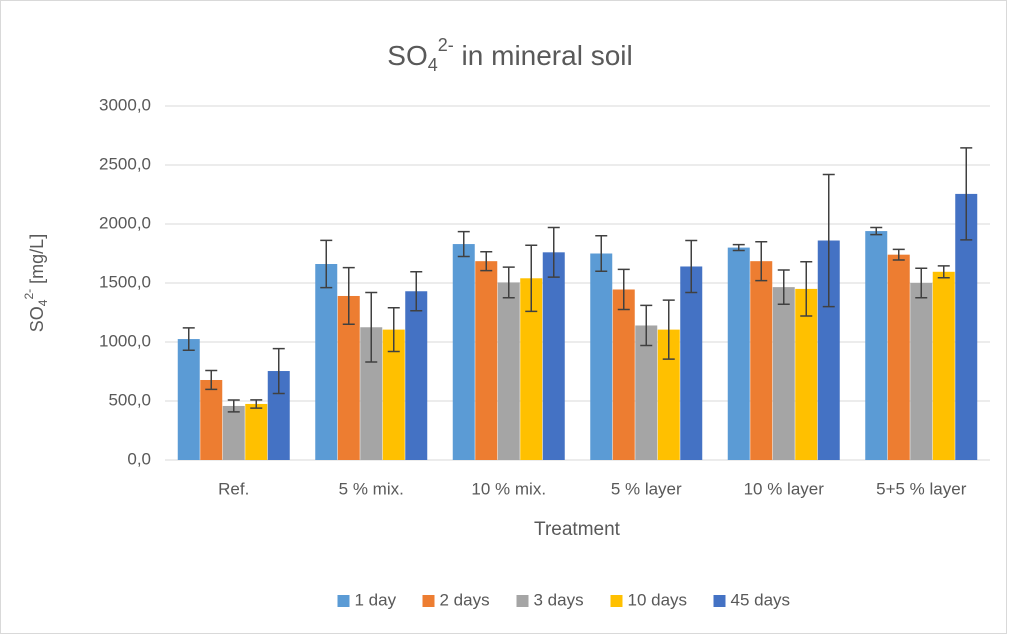 This screenshot has height=635, width=1009. Describe the element at coordinates (646, 488) in the screenshot. I see `x-tick-label: 5 % layer` at that location.